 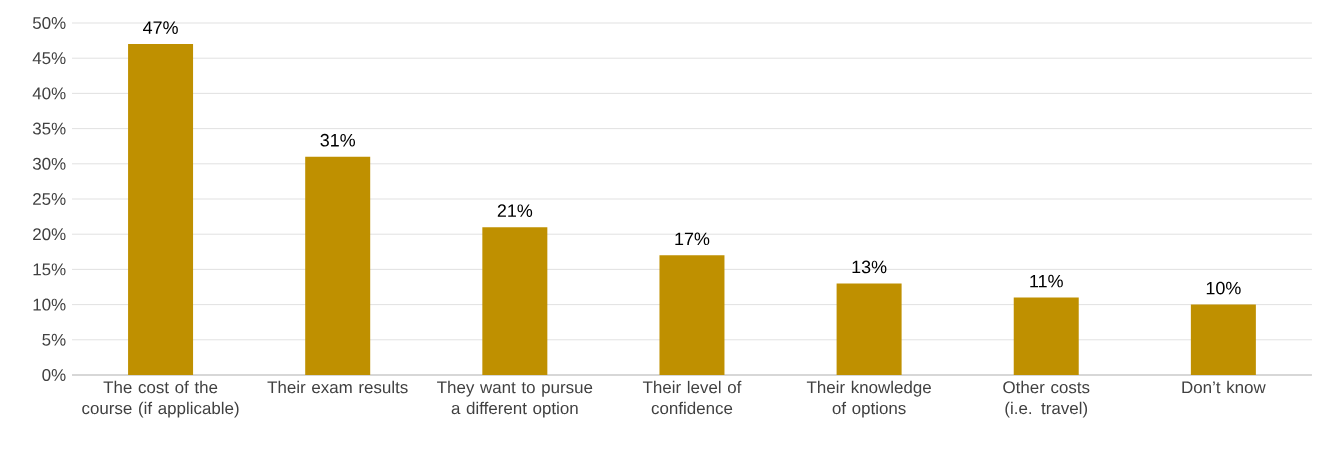 What do you see at coordinates (49, 304) in the screenshot?
I see `y-tick-label: 10%` at bounding box center [49, 304].